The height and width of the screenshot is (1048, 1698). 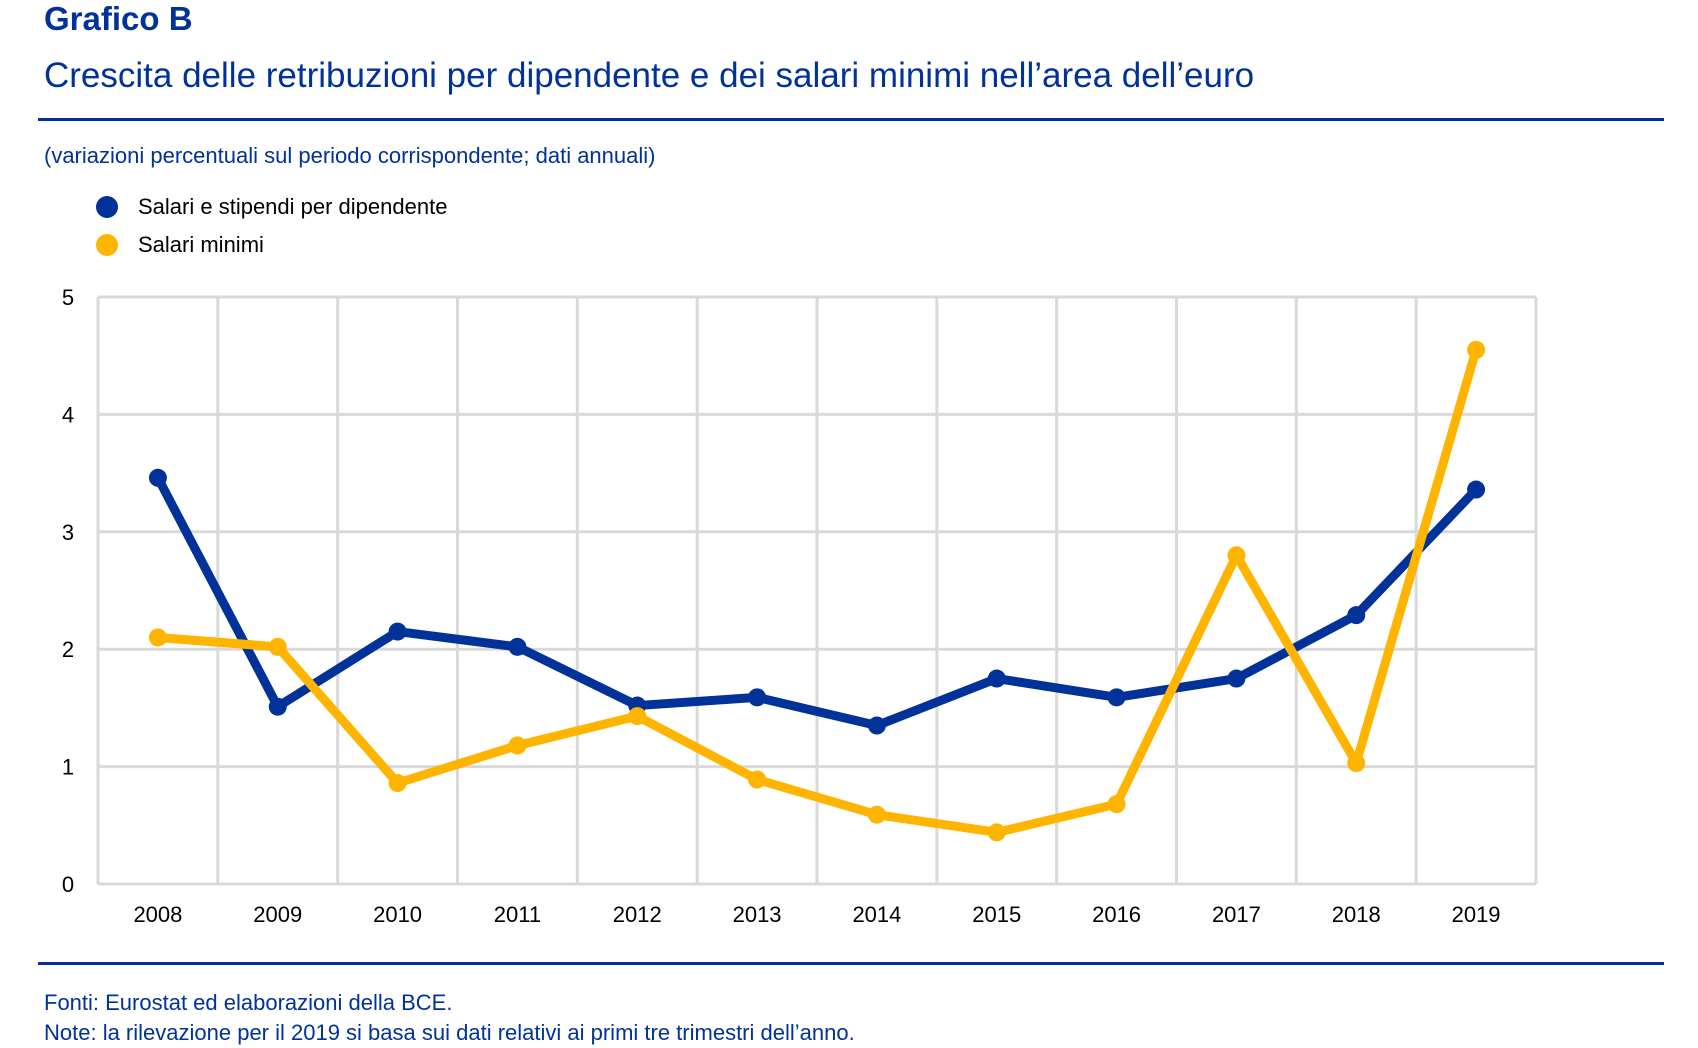 I want to click on y-tick-label: 4, so click(x=68, y=414).